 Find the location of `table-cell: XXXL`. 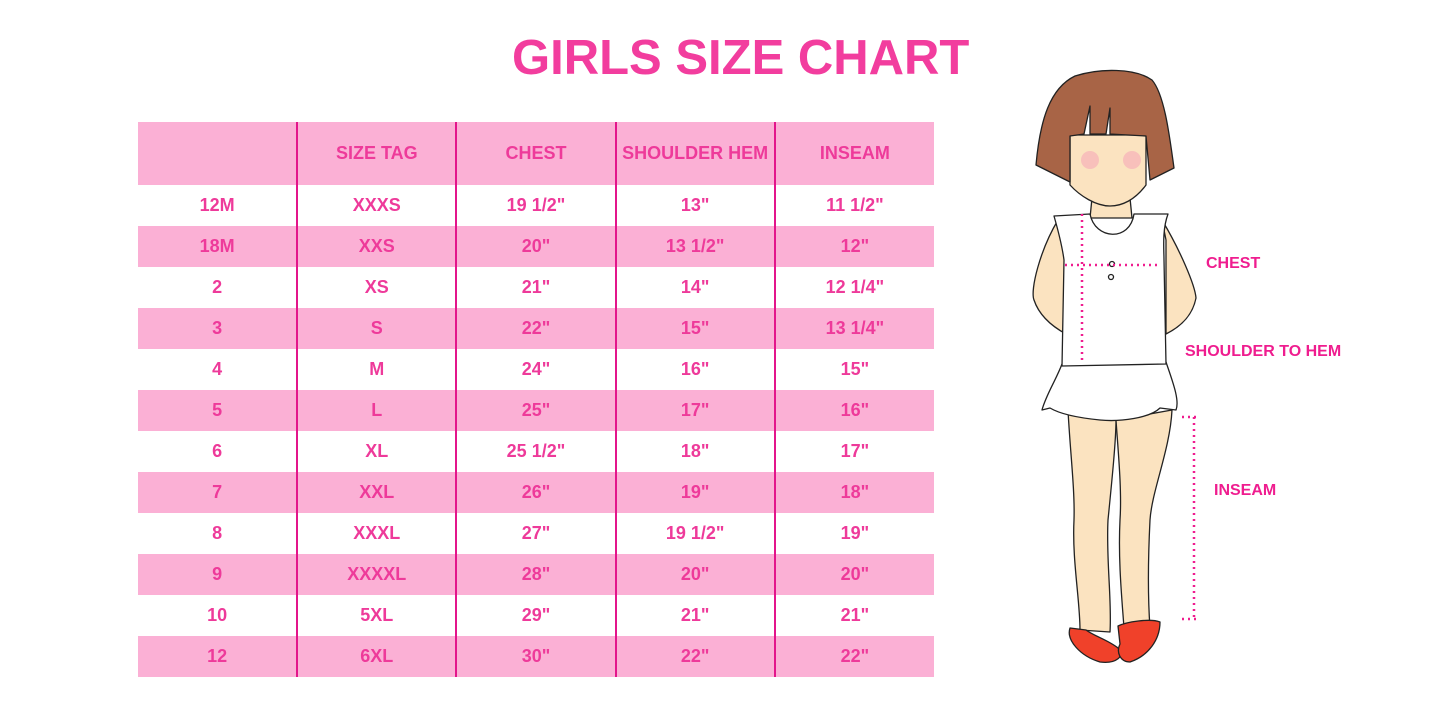

table-cell: XXXL is located at coordinates (376, 533).